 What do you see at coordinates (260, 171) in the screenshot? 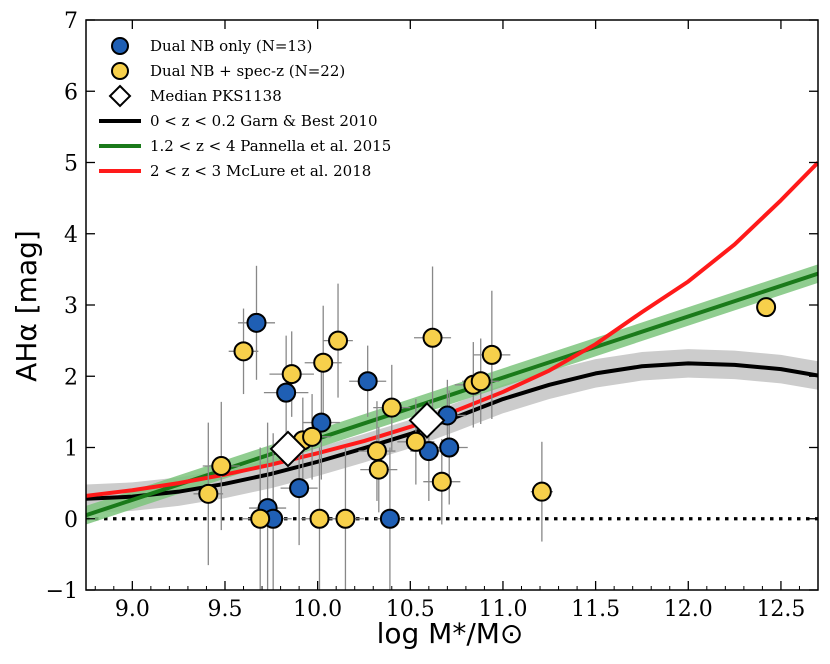
I see `legend-label: 2 < z < 3 McLure et al. 2018` at bounding box center [260, 171].